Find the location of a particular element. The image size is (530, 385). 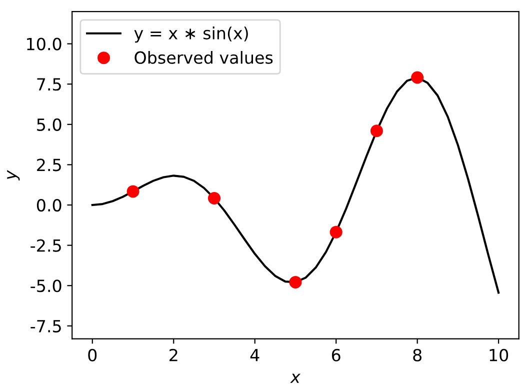

legend-label: y = x ∗ sin(x) is located at coordinates (191, 34).